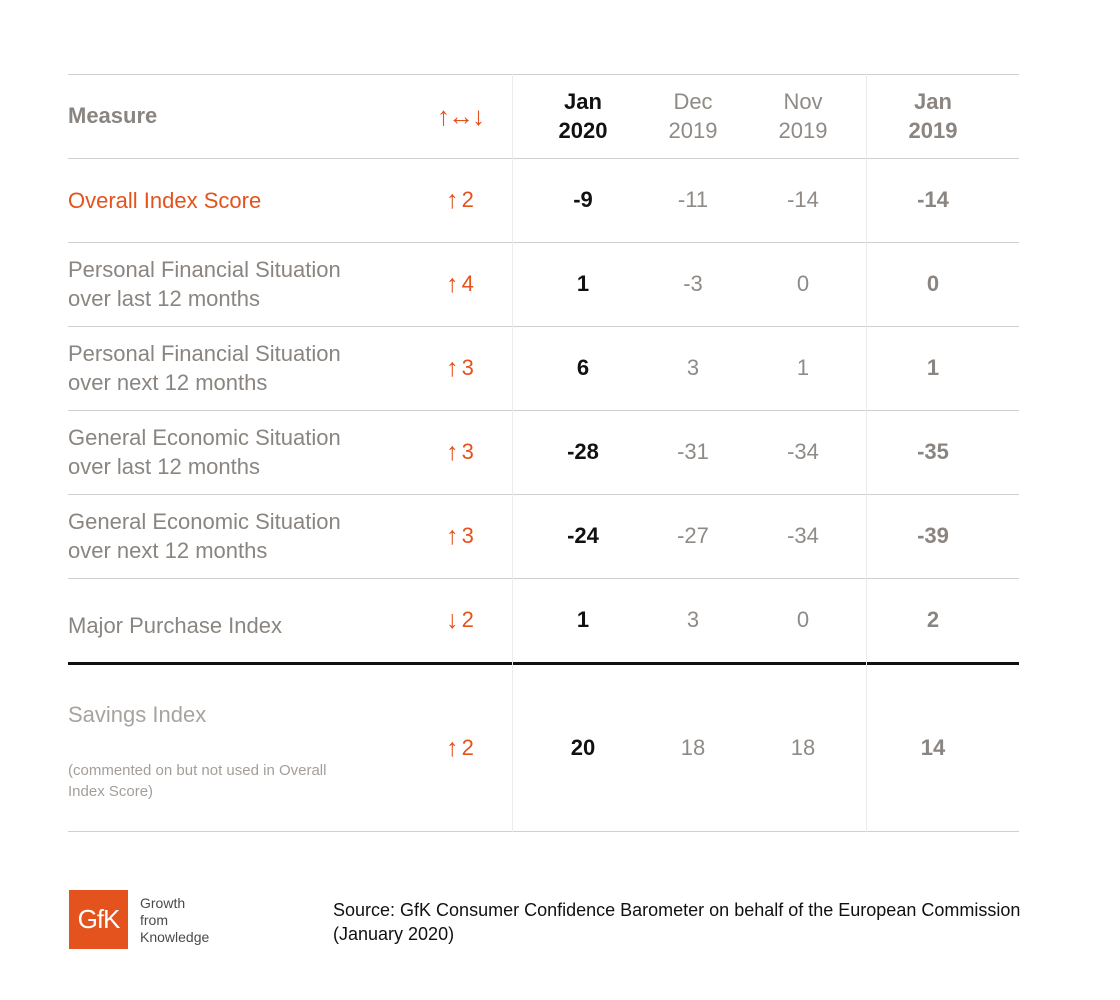 This screenshot has height=1000, width=1120. What do you see at coordinates (693, 116) in the screenshot?
I see `column-header-dec-2019: Dec 2019` at bounding box center [693, 116].